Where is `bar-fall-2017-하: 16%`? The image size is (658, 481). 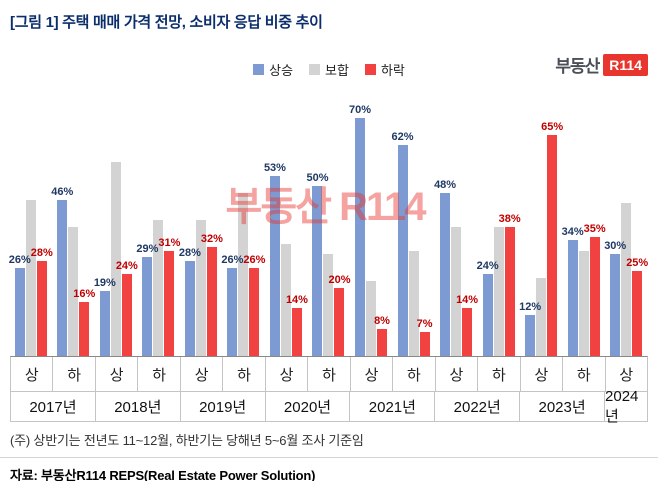 bar-fall-2017-하: 16% is located at coordinates (84, 322).